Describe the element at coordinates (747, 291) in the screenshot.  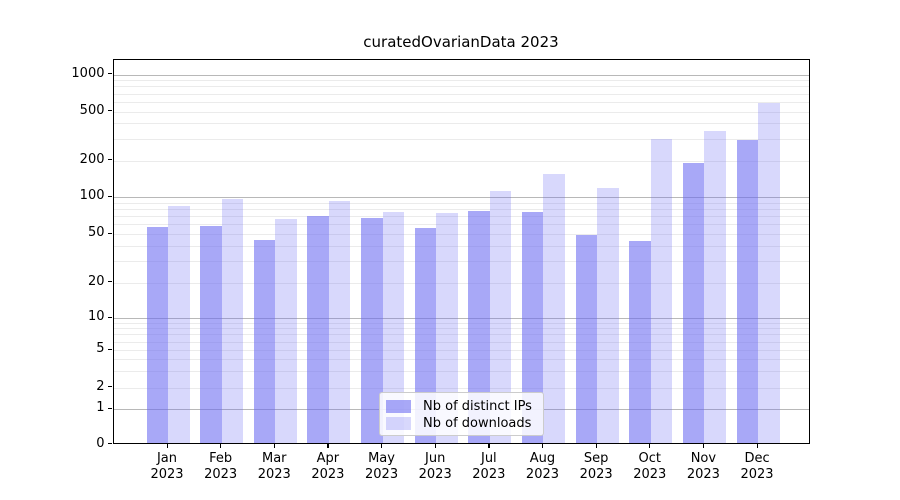
I see `bar-ips-dec-2023` at that location.